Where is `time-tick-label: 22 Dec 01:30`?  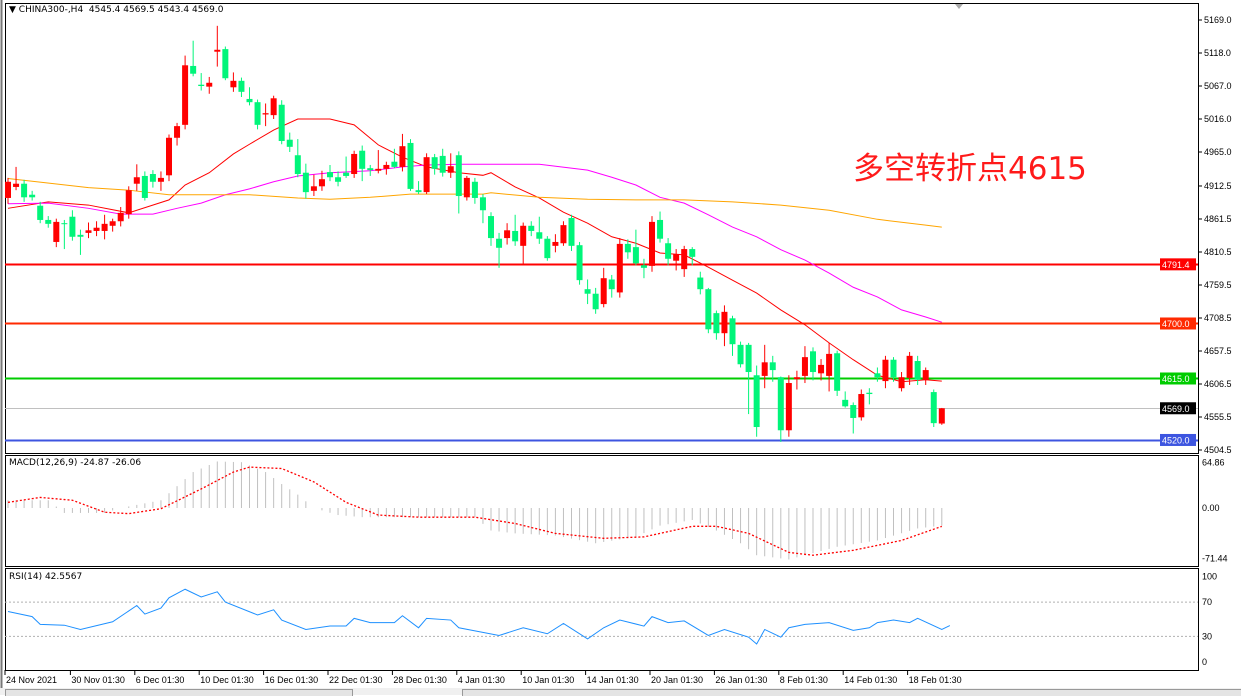
time-tick-label: 22 Dec 01:30 is located at coordinates (356, 680).